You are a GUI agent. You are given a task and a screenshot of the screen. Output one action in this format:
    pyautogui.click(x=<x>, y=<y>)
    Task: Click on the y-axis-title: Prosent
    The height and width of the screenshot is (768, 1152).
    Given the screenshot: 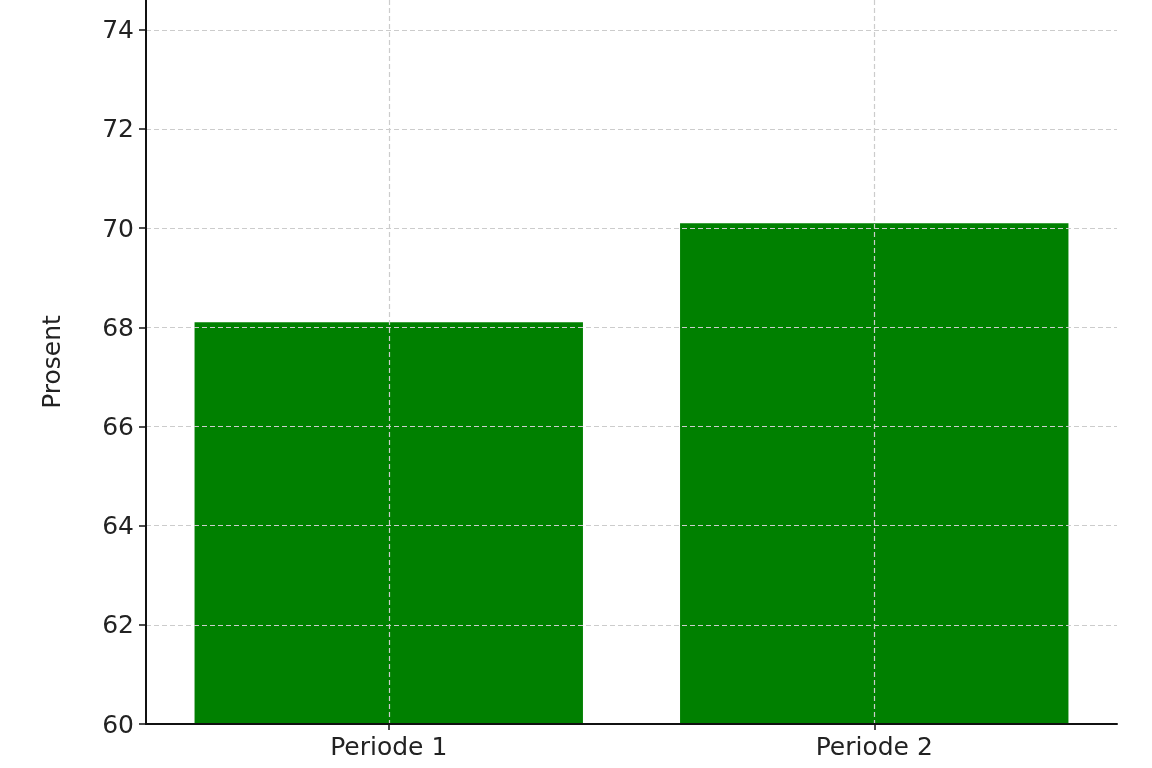 What is the action you would take?
    pyautogui.click(x=51, y=361)
    